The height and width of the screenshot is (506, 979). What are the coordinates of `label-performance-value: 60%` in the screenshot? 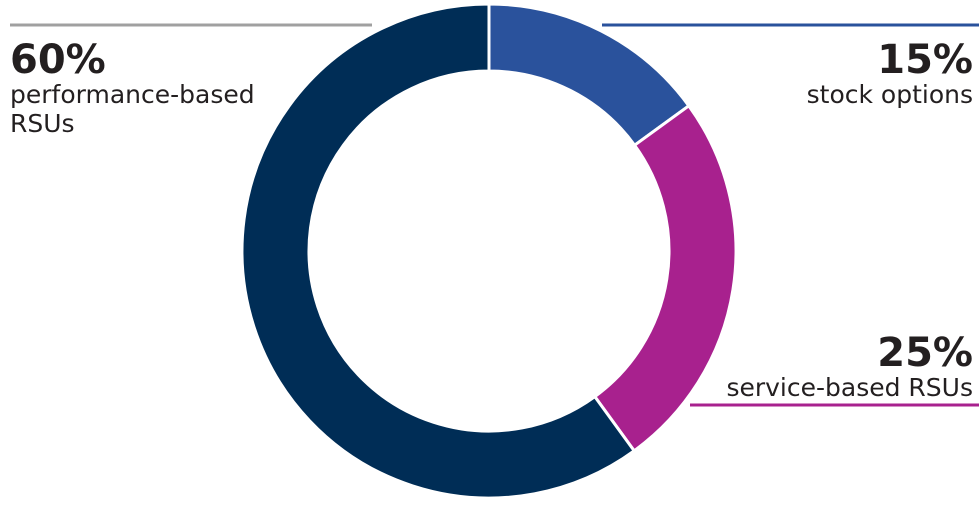 It's located at (58, 60).